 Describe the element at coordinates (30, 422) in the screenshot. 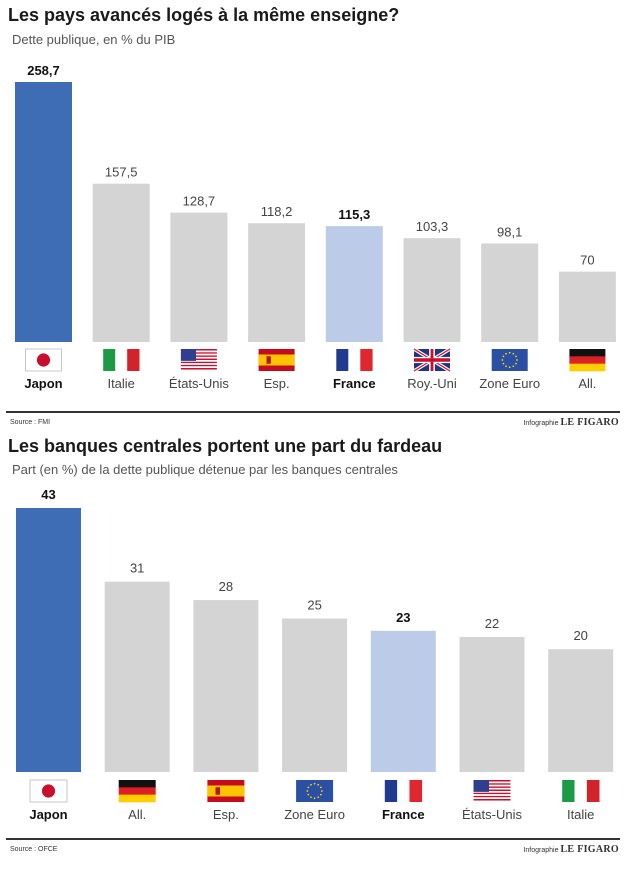

I see `source-note: Source : FMI` at that location.